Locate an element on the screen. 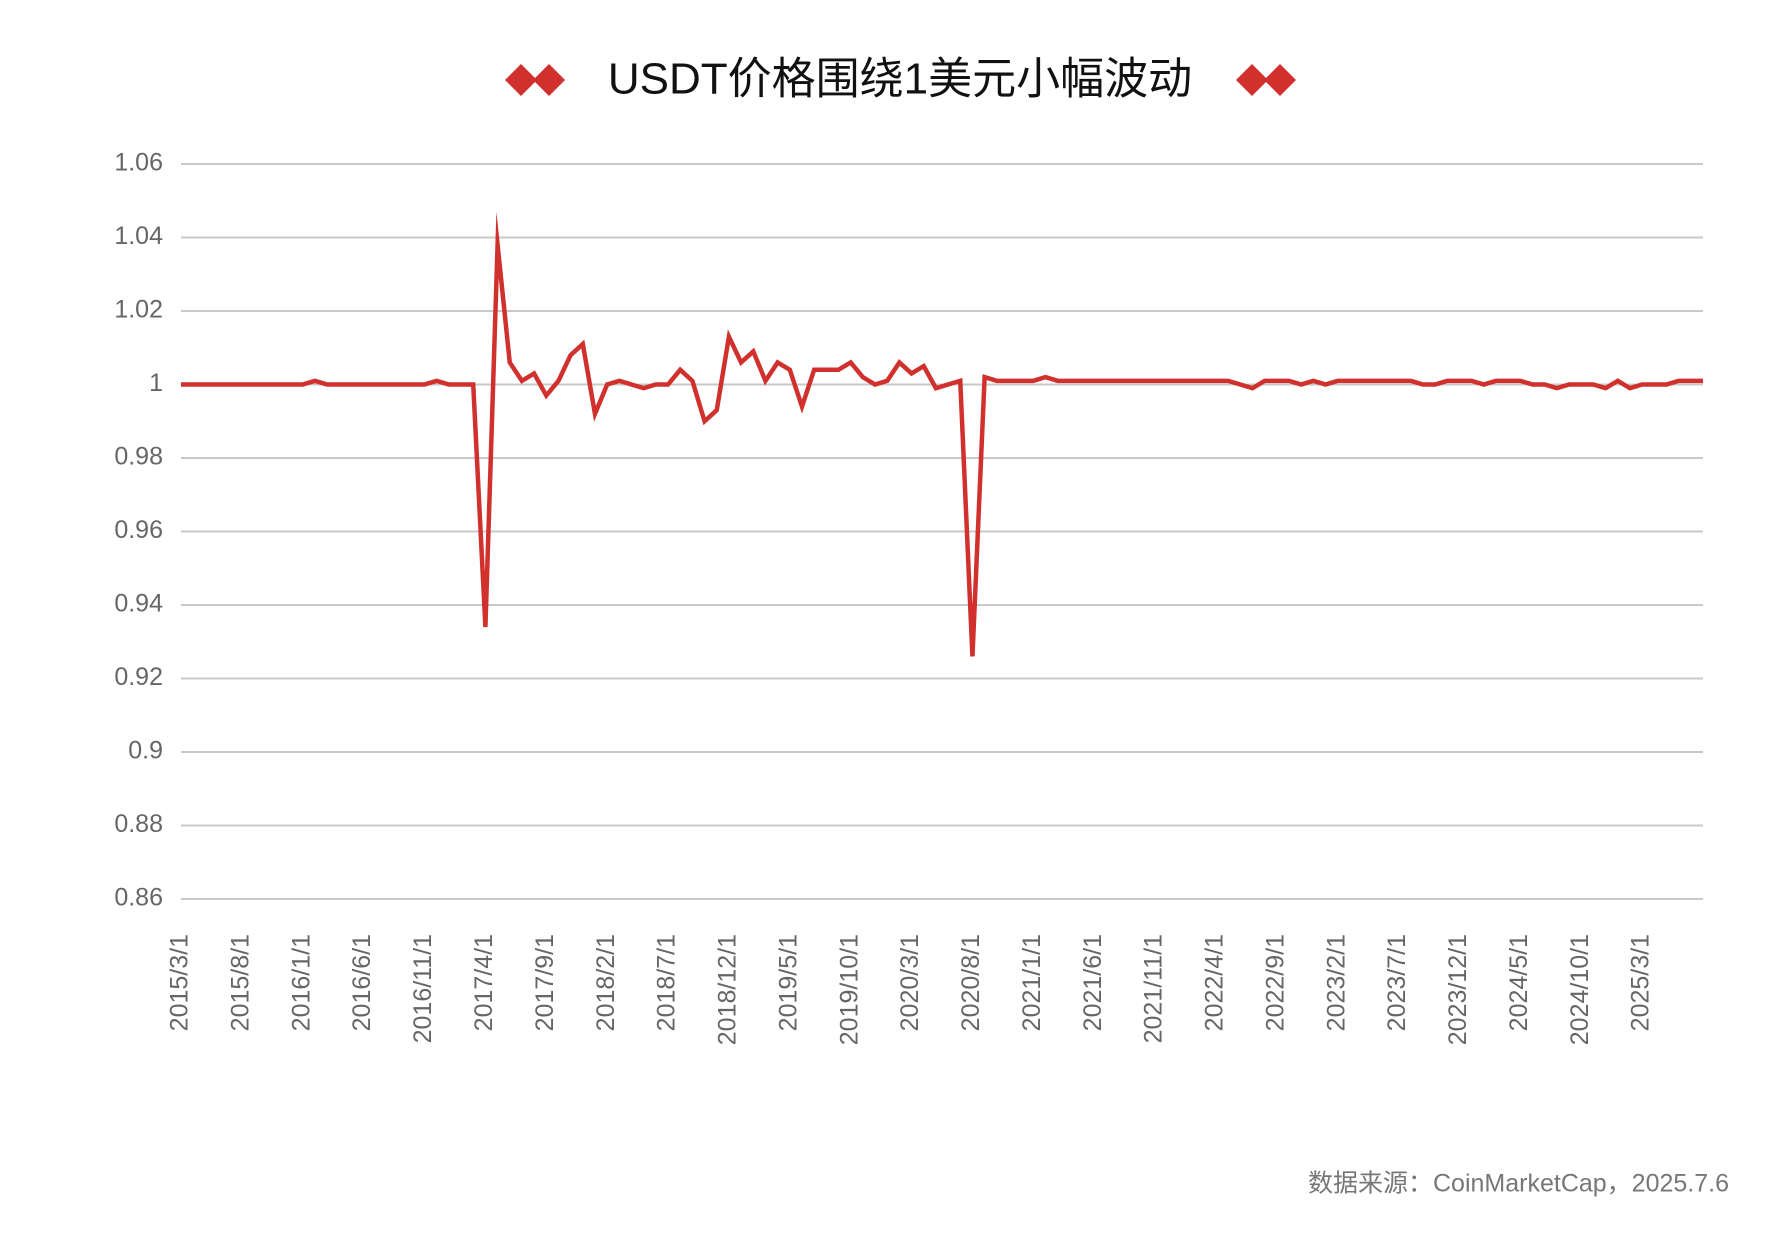 Image resolution: width=1789 pixels, height=1242 pixels. x-tick-label: 2018/12/1 is located at coordinates (728, 989).